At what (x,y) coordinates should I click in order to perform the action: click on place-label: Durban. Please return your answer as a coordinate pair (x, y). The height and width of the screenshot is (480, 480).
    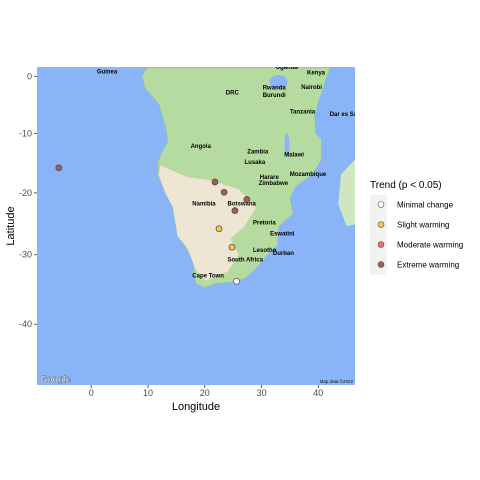
    Looking at the image, I should click on (283, 254).